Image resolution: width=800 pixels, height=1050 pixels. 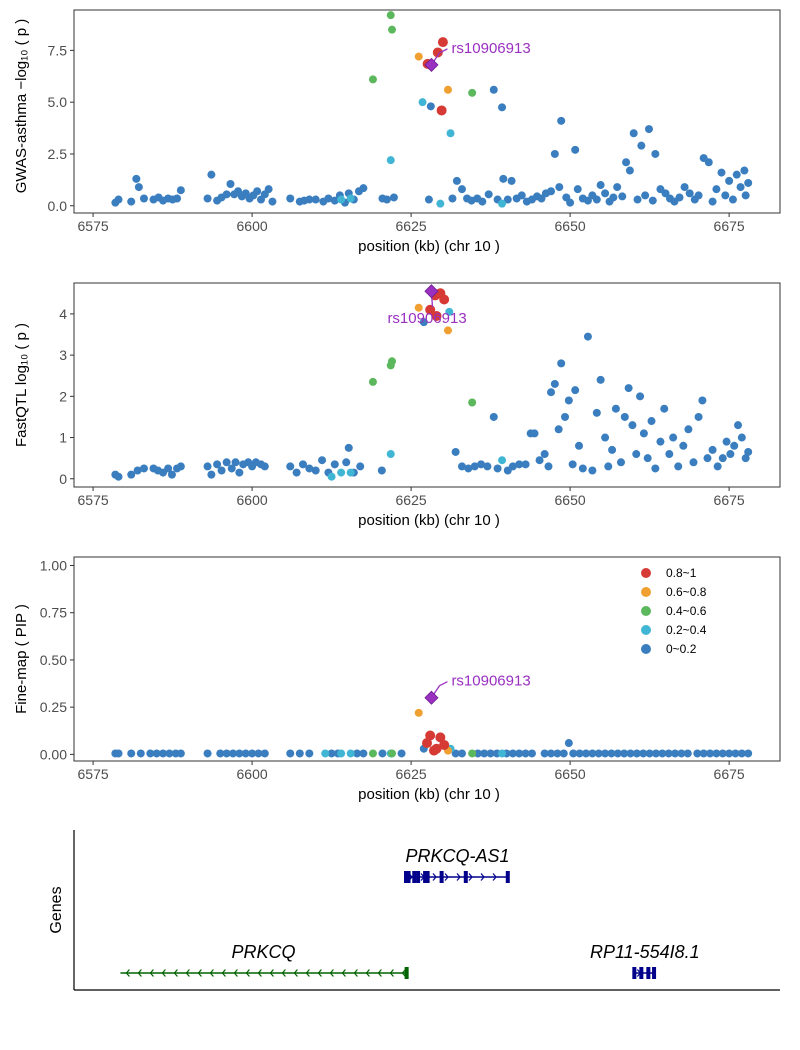 I want to click on y-tick-label: 0.50, so click(x=53, y=660).